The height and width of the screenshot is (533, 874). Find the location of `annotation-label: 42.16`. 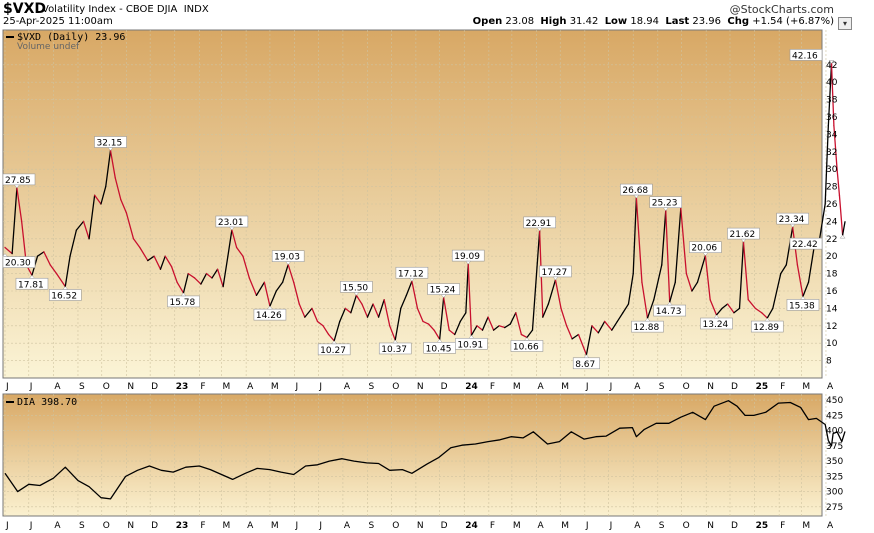

annotation-label: 42.16 is located at coordinates (805, 56).